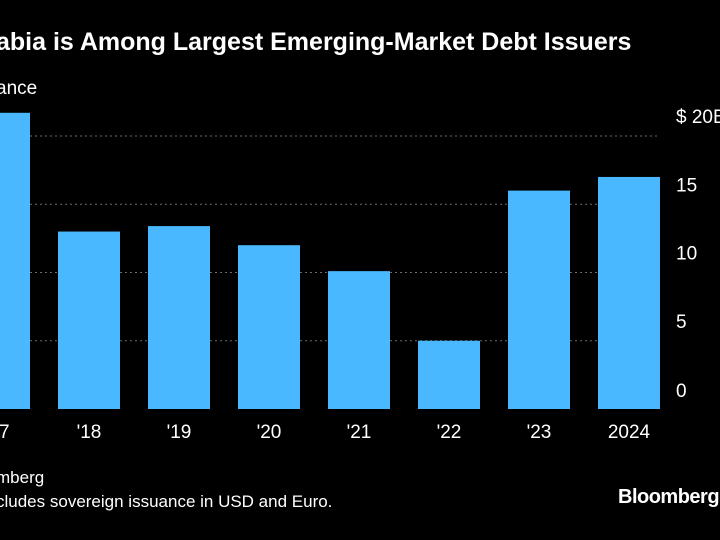 The width and height of the screenshot is (720, 540). Describe the element at coordinates (179, 432) in the screenshot. I see `x-tick-label: '19` at that location.